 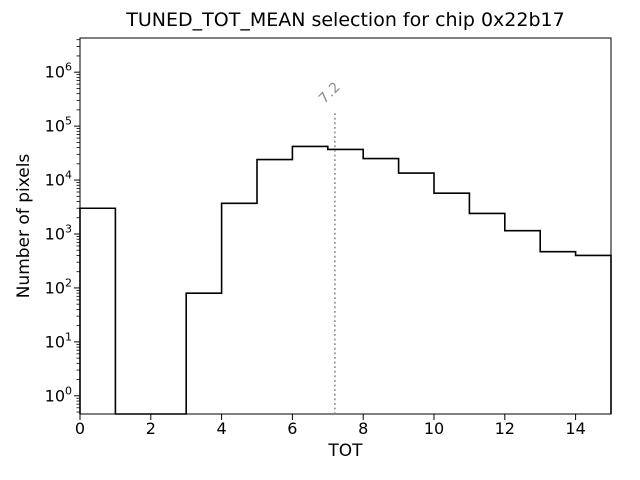 What do you see at coordinates (58, 232) in the screenshot?
I see `y-tick-label: 10³` at bounding box center [58, 232].